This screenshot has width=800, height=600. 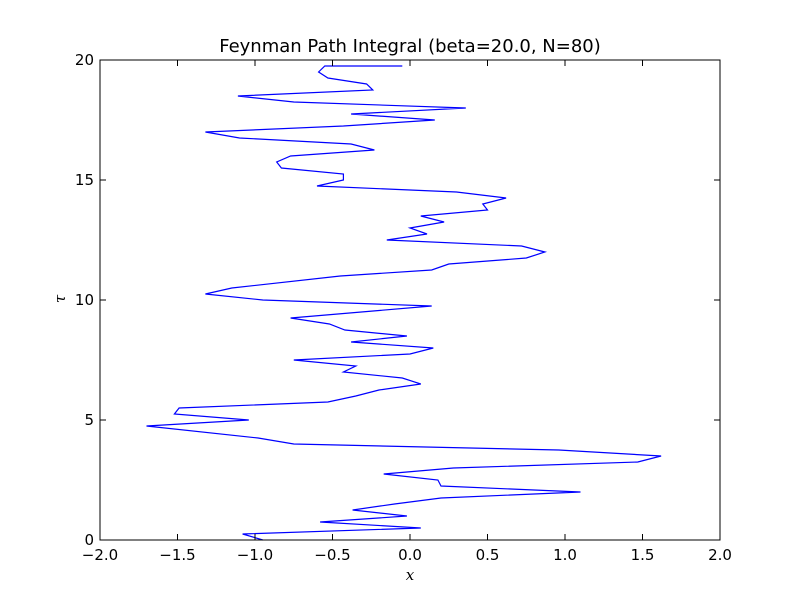 I want to click on x-tick-label: 1.5, so click(x=643, y=555).